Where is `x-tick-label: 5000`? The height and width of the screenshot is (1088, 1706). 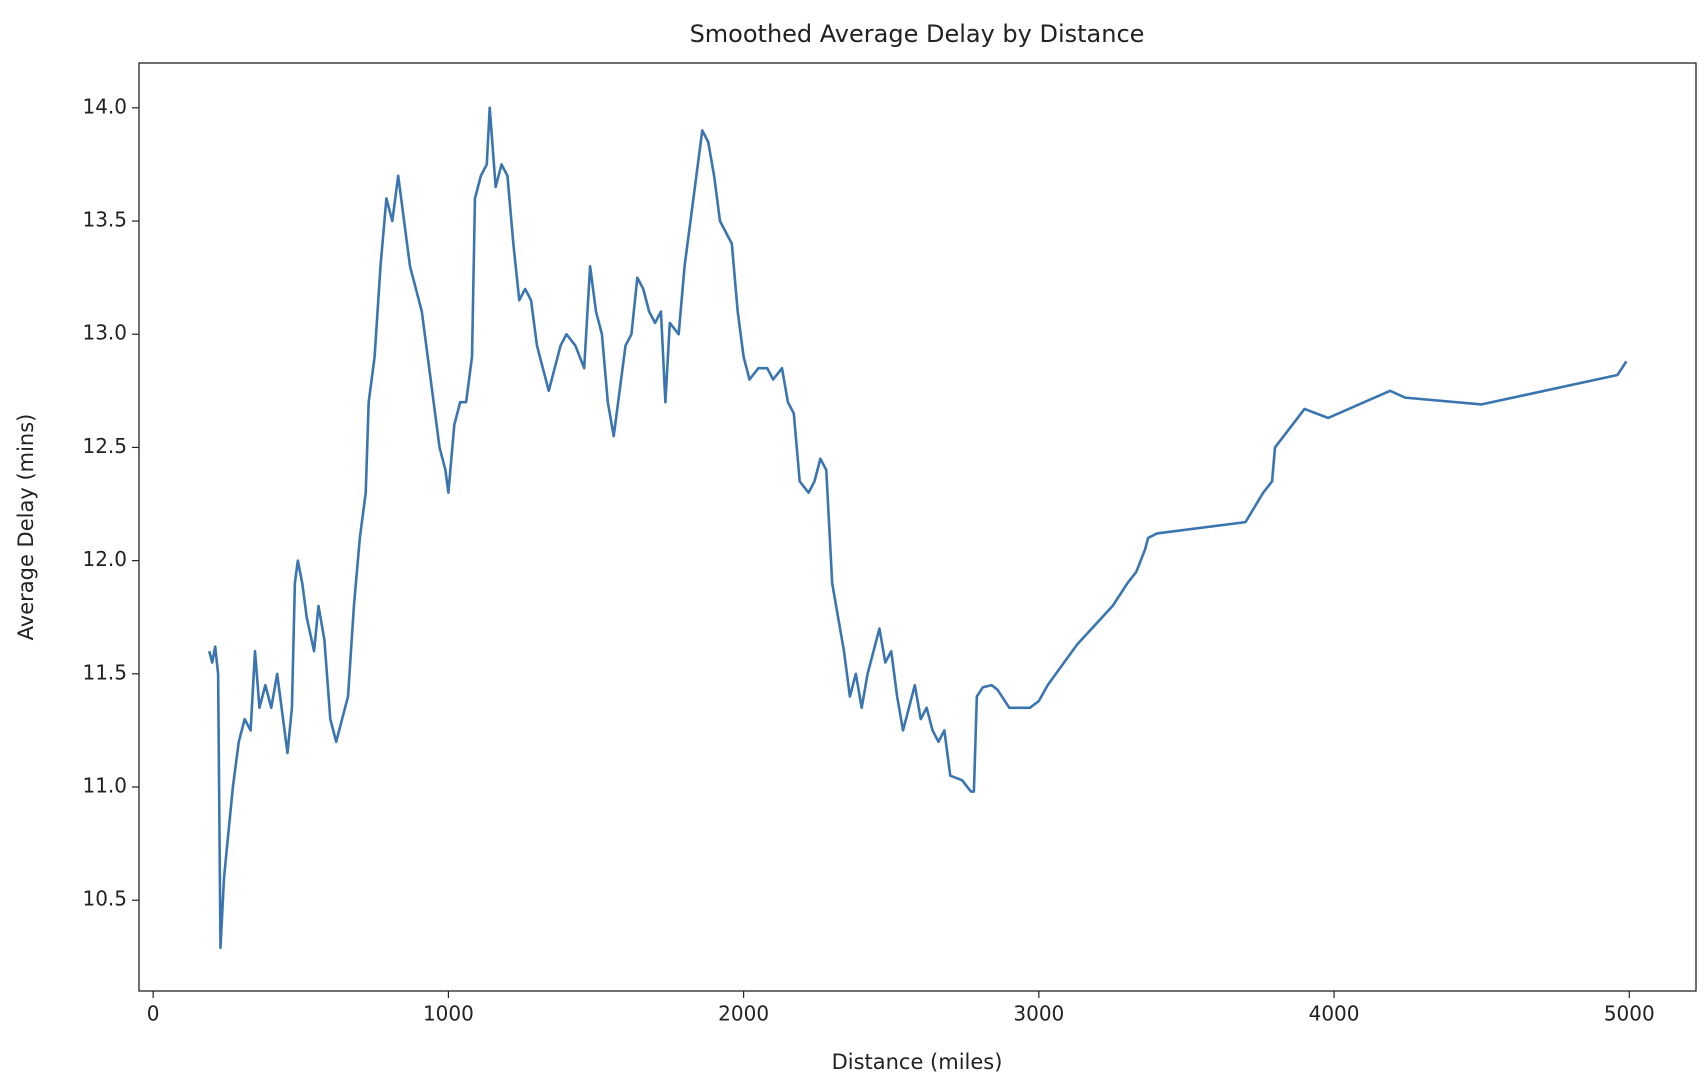
x-tick-label: 5000 is located at coordinates (1629, 1014).